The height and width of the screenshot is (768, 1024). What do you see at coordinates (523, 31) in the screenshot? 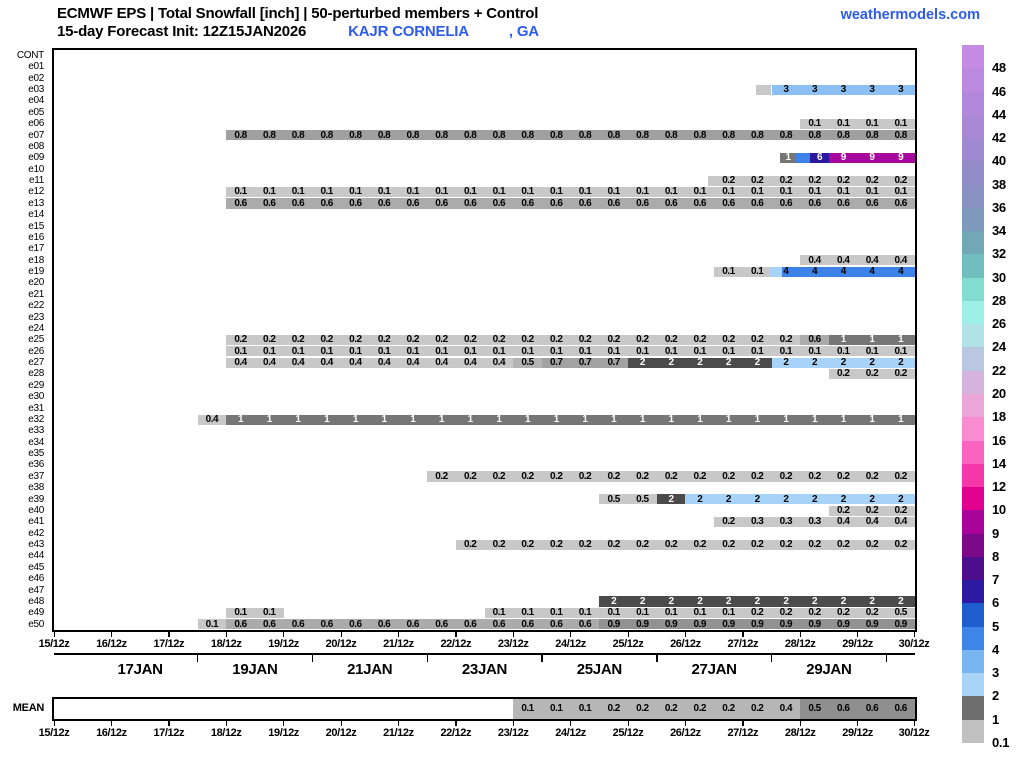
I see `station-state: , GA` at bounding box center [523, 31].